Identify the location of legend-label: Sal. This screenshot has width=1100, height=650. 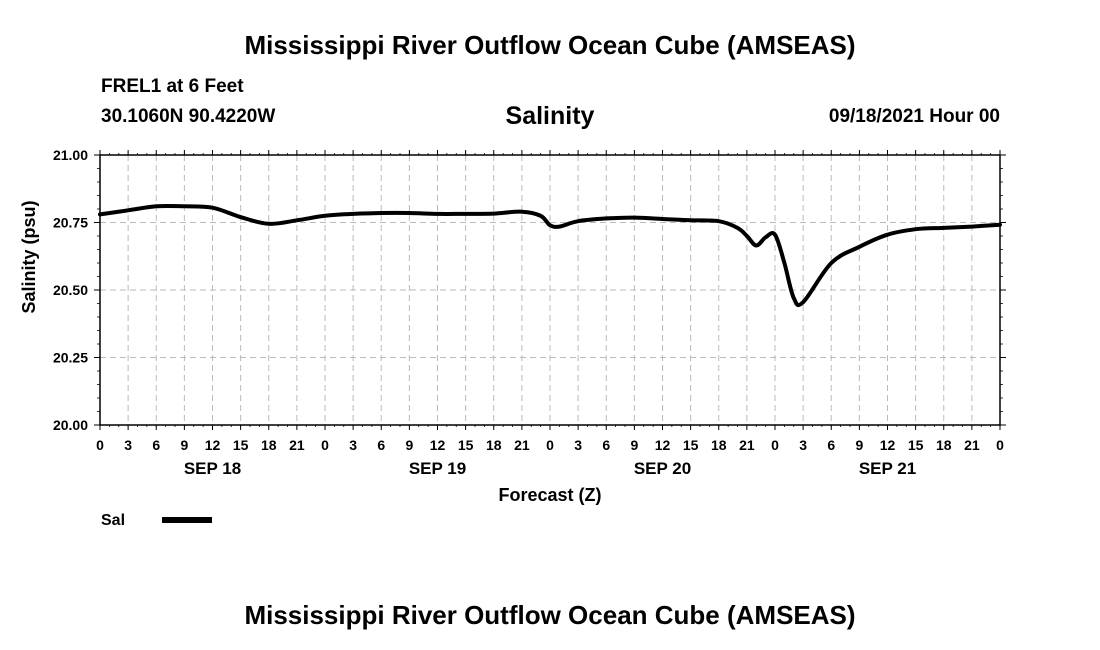
(113, 520).